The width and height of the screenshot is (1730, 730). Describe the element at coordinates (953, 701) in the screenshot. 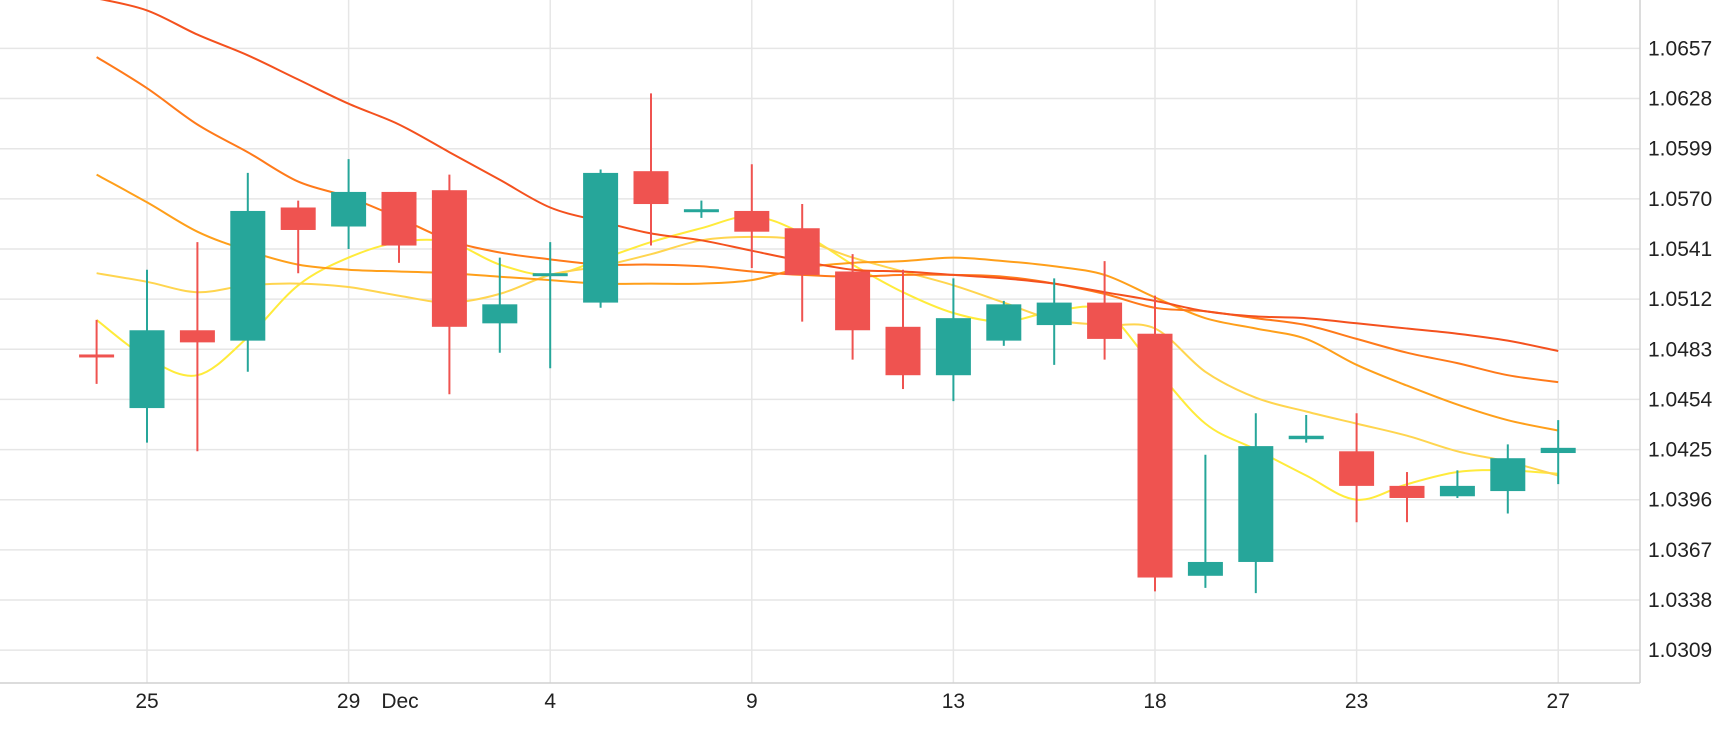

I see `x-tick-label: 13` at that location.